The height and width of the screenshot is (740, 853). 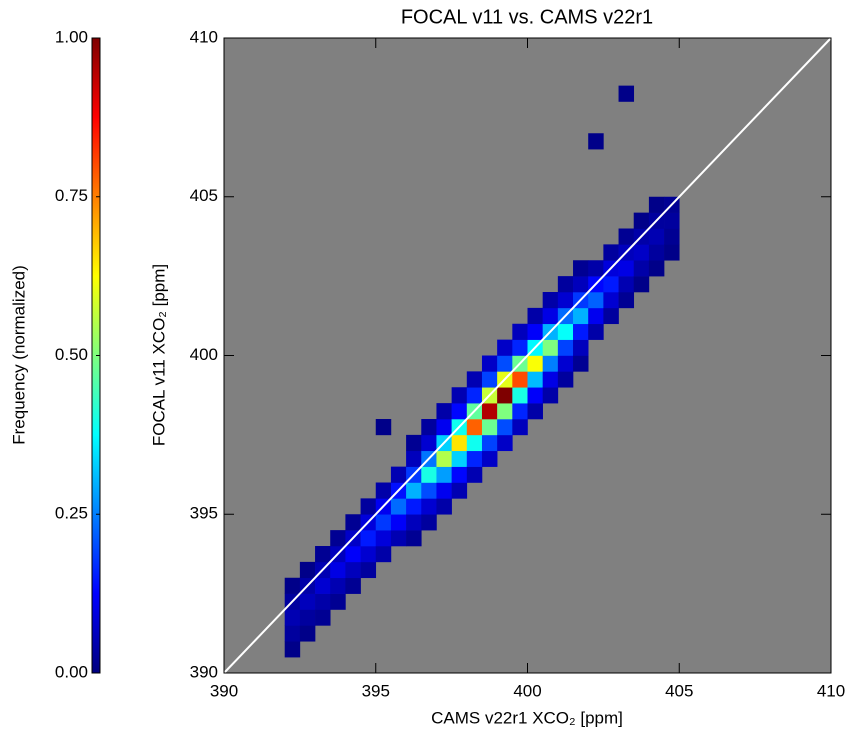 I want to click on y-tick-label: 405, so click(x=204, y=195).